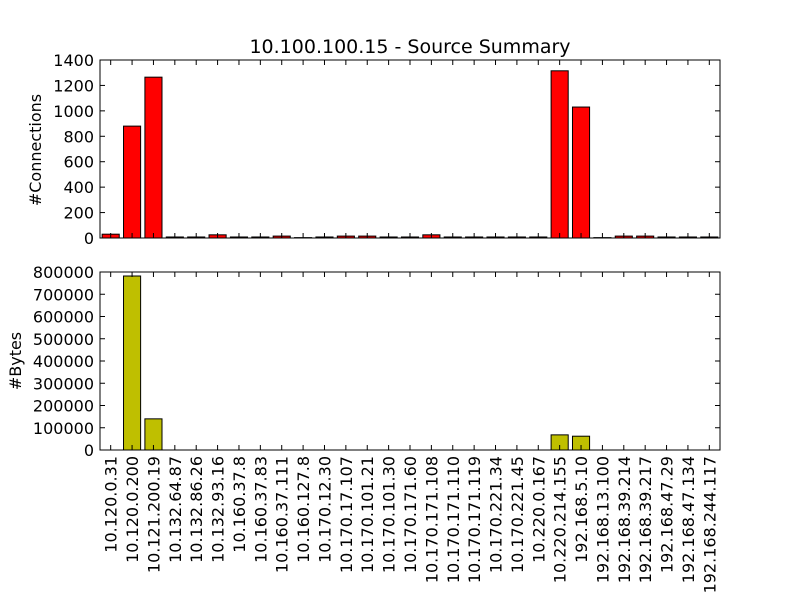  I want to click on x-tick-label: 10.170.12.30, so click(324, 509).